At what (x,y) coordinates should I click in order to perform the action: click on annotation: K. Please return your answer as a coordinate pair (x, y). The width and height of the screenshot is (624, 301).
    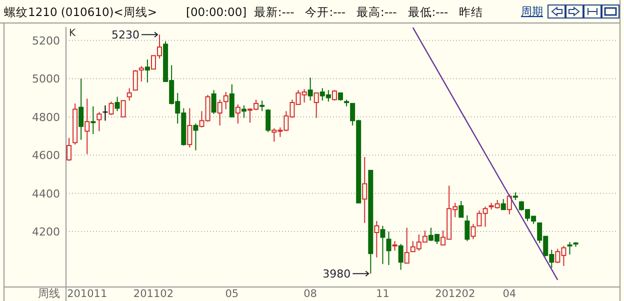
    Looking at the image, I should click on (72, 33).